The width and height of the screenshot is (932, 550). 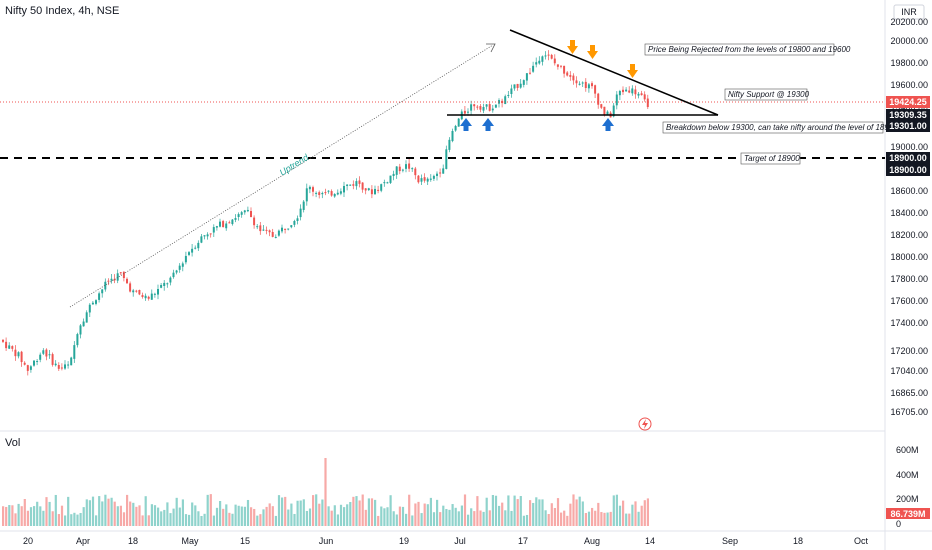 What do you see at coordinates (908, 102) in the screenshot?
I see `price-badge` at bounding box center [908, 102].